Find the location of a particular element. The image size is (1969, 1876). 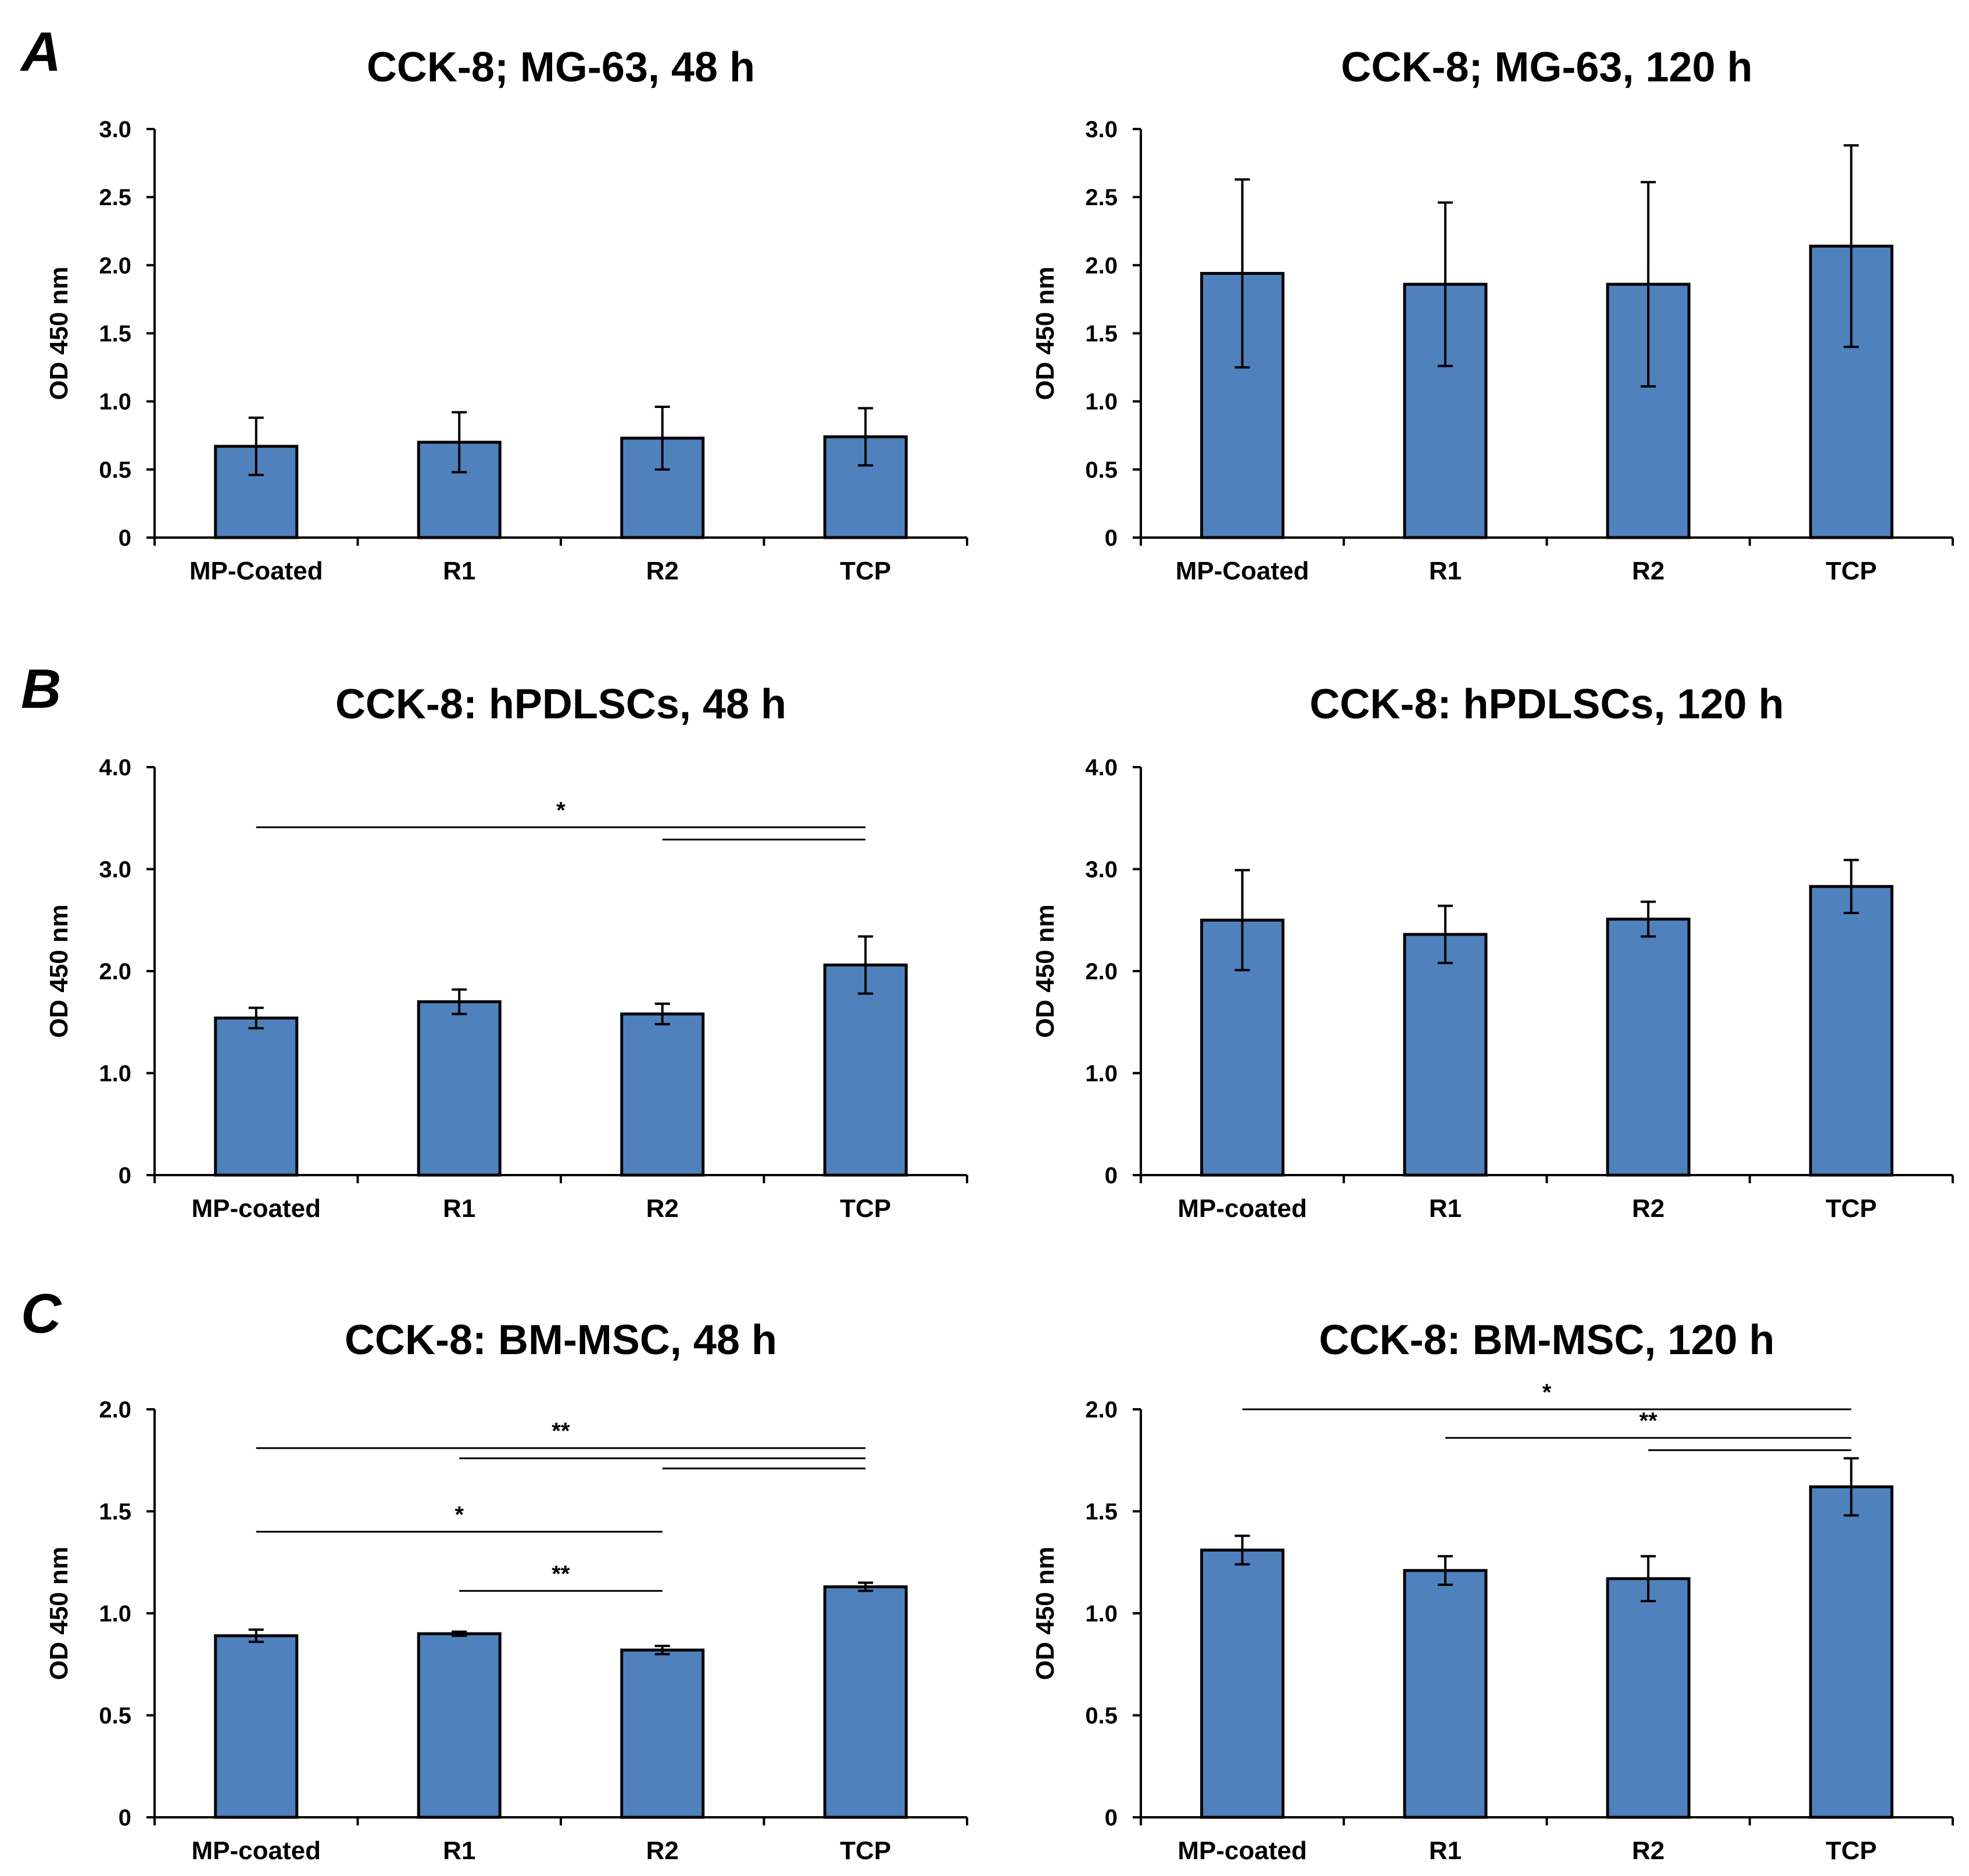

chart-title: CCK-8: BM-MSC, 48 h is located at coordinates (561, 1340).